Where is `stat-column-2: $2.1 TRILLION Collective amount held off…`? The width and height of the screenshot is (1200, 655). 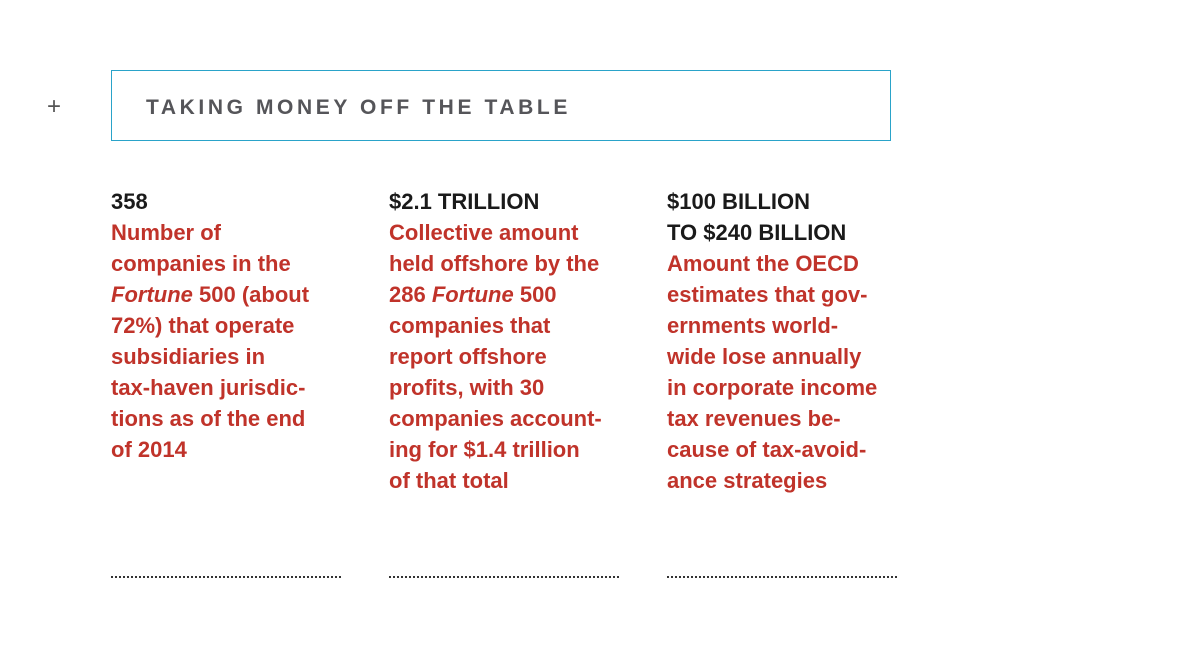 stat-column-2: $2.1 TRILLION Collective amount held off… is located at coordinates (506, 341).